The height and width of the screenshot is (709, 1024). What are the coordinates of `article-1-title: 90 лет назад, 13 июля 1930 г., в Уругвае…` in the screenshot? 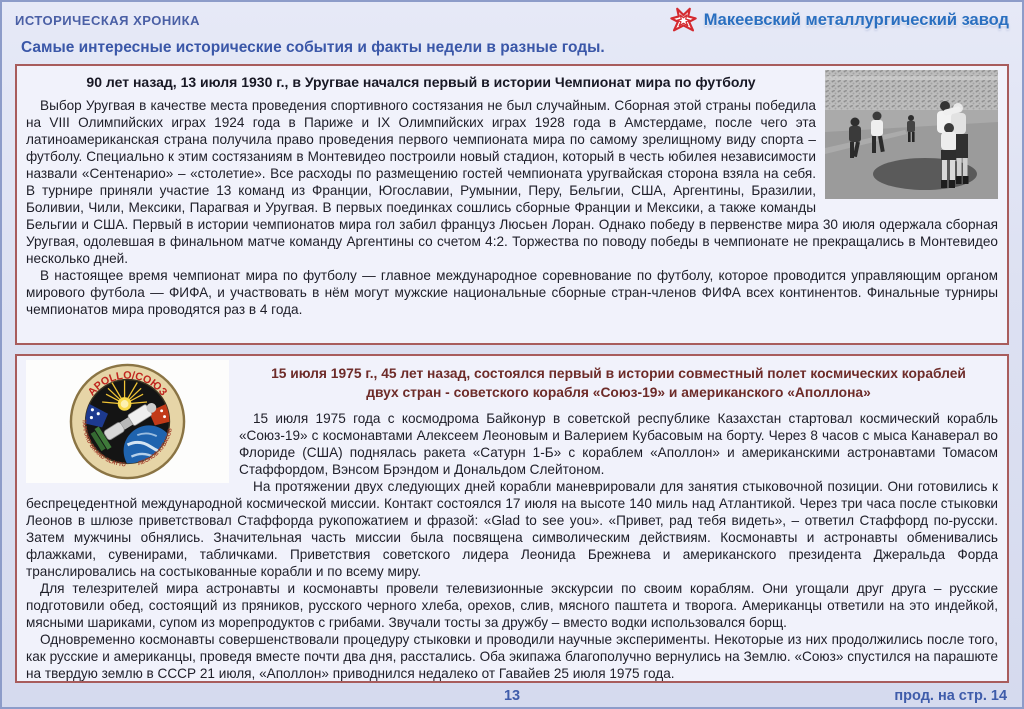 It's located at (421, 82).